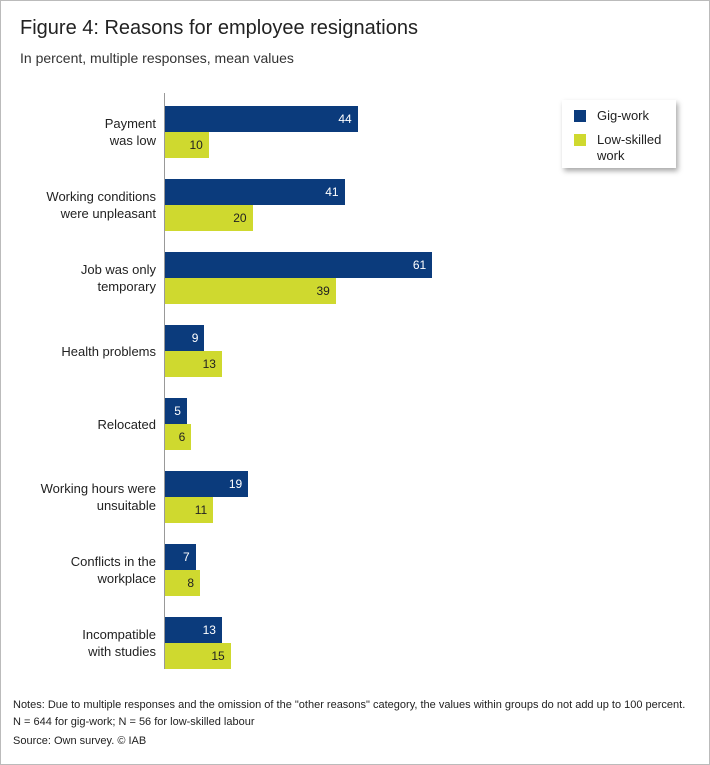 The height and width of the screenshot is (765, 710). What do you see at coordinates (218, 656) in the screenshot?
I see `value-label: 15` at bounding box center [218, 656].